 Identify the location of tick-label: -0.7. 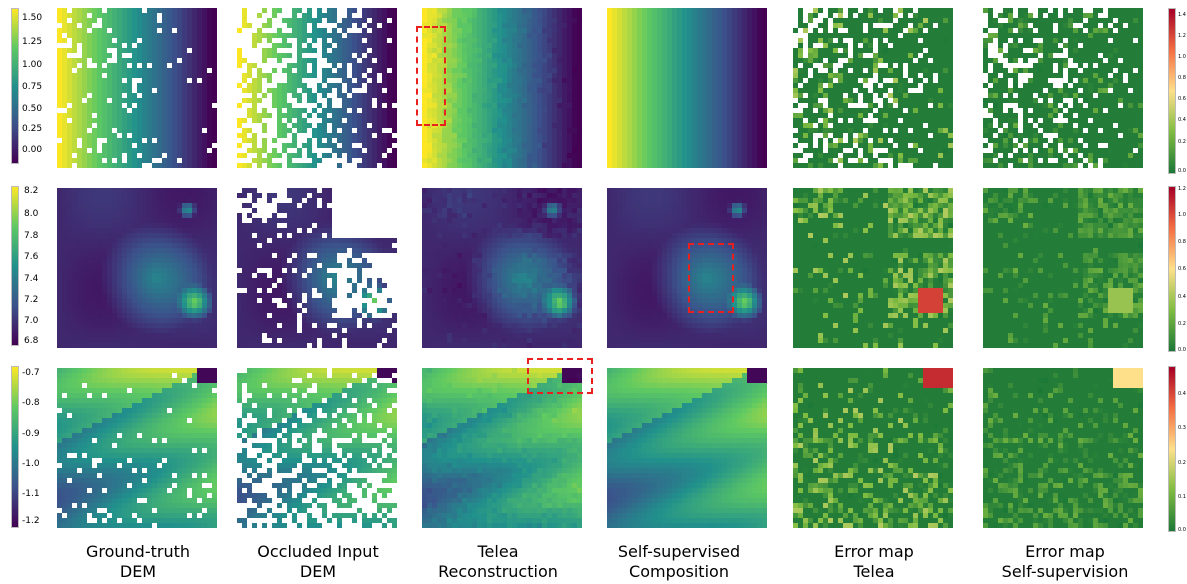
(31, 373).